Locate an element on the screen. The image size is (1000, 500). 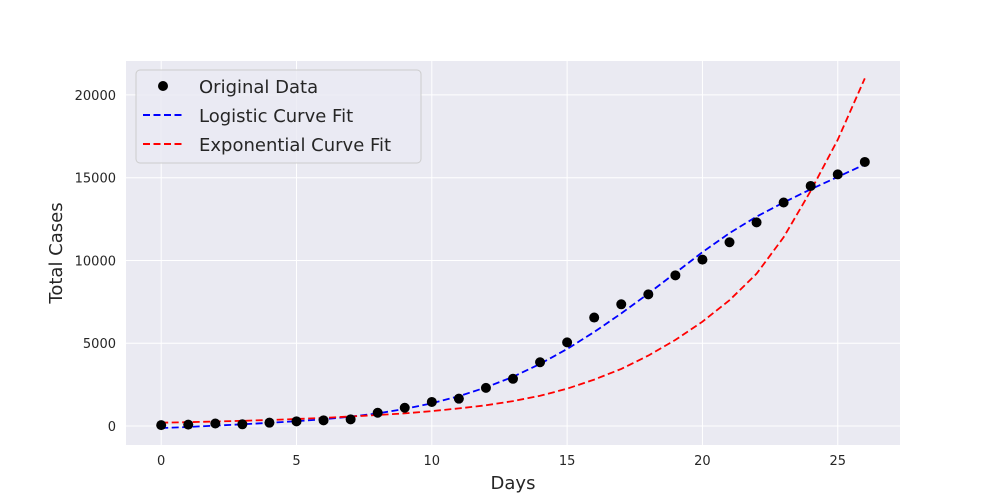
x-tick-label: 15 is located at coordinates (567, 461).